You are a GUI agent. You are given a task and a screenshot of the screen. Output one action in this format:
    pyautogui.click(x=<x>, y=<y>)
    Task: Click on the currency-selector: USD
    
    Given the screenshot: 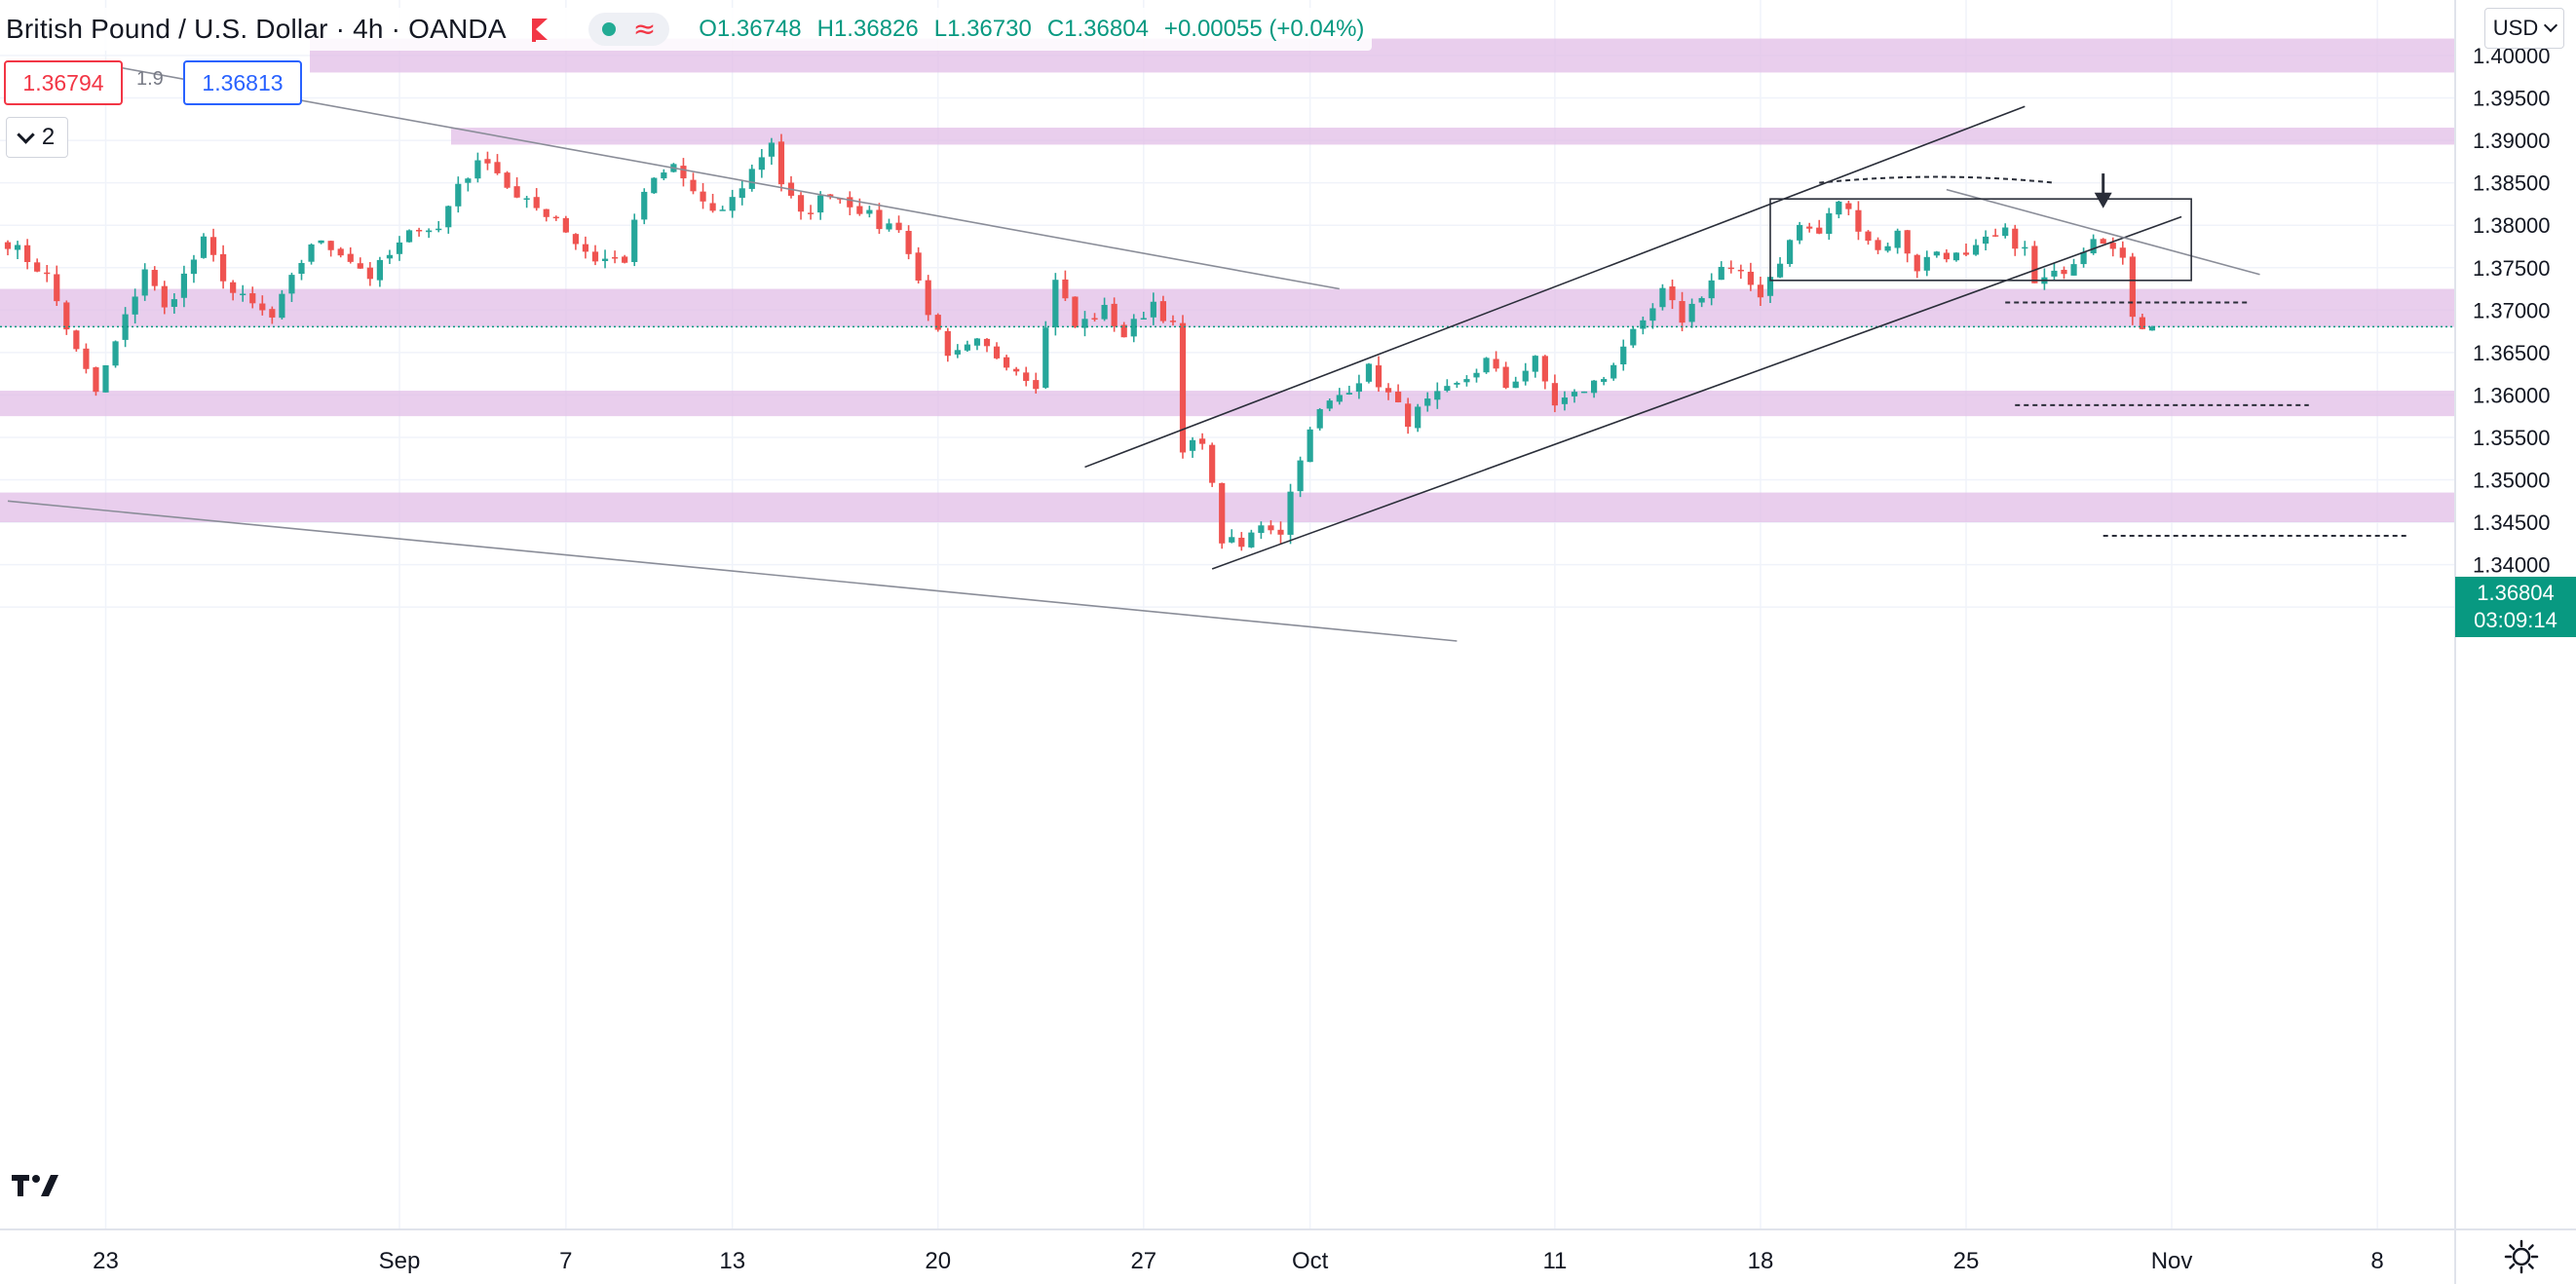 What is the action you would take?
    pyautogui.click(x=2524, y=28)
    